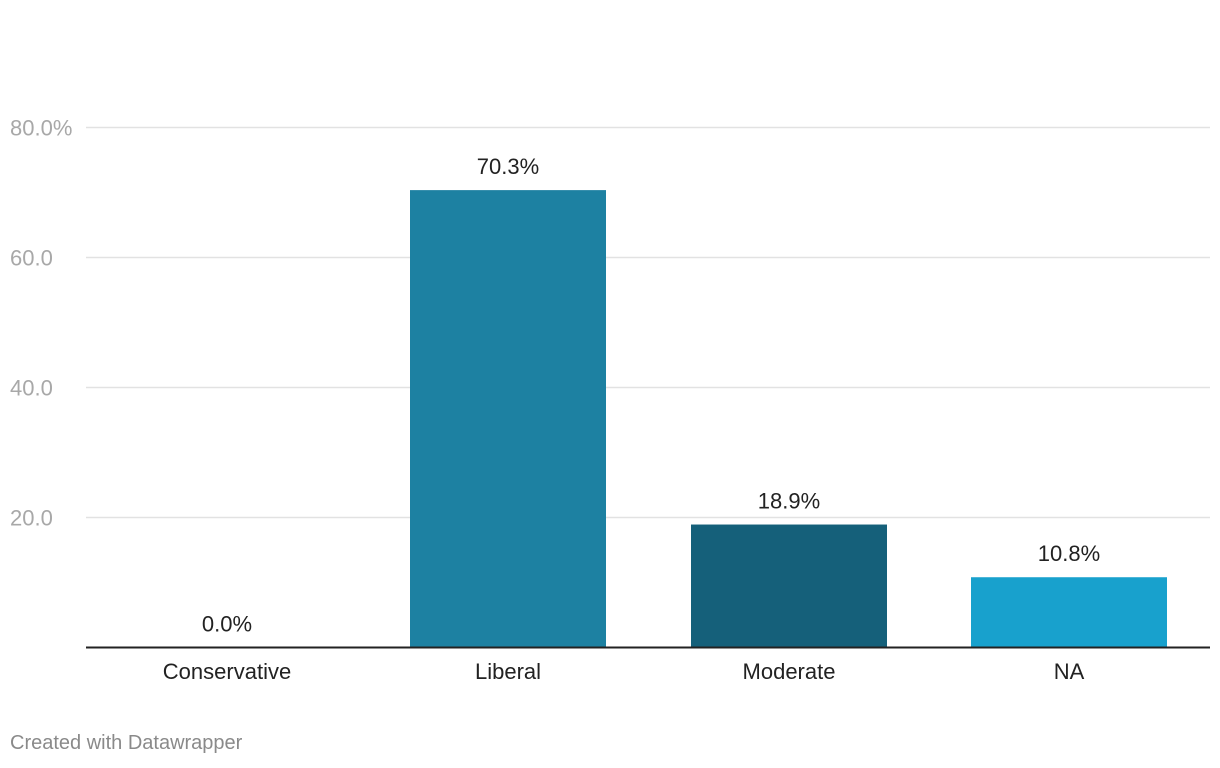 The image size is (1220, 768). I want to click on x-tick-label: Moderate, so click(789, 671).